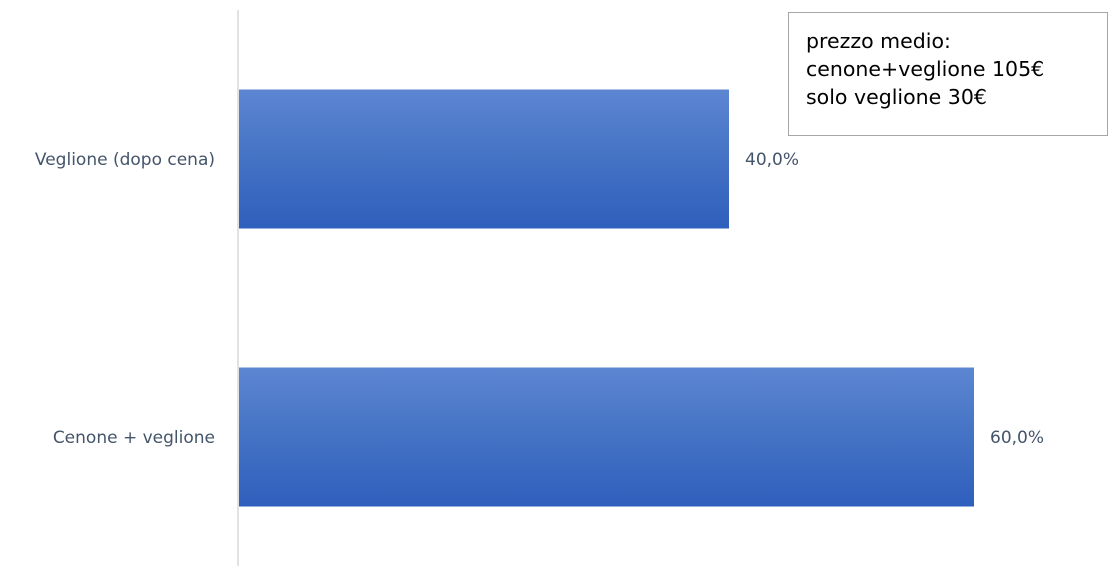 The image size is (1113, 588). I want to click on note-line-3: solo veglione 30€, so click(896, 97).